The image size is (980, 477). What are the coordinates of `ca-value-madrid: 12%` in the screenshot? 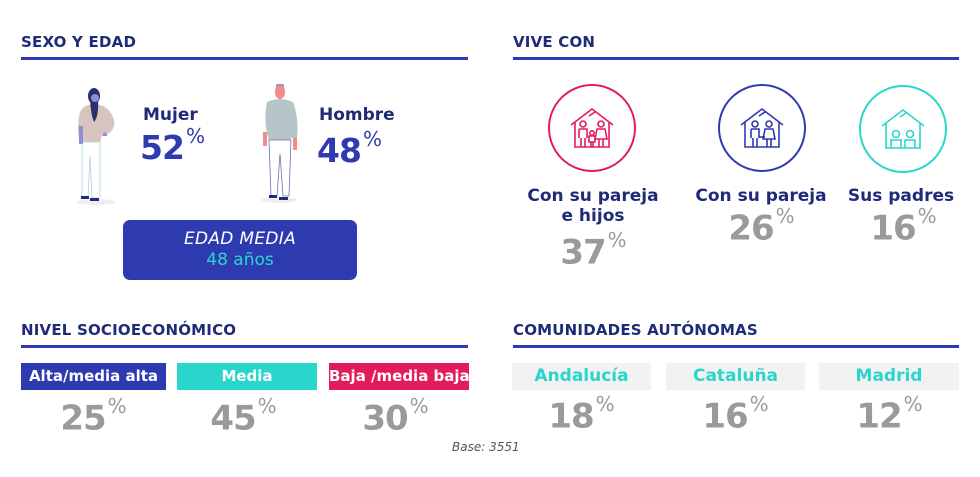 It's located at (889, 414).